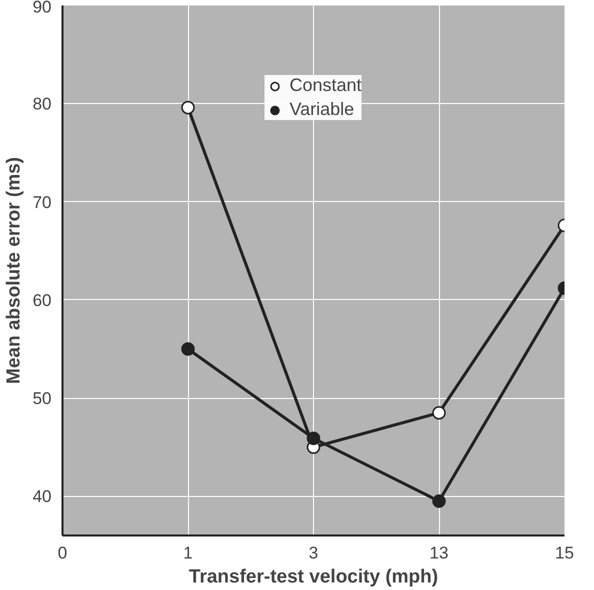 The image size is (594, 590). Describe the element at coordinates (188, 553) in the screenshot. I see `x-tick-label: 1` at that location.